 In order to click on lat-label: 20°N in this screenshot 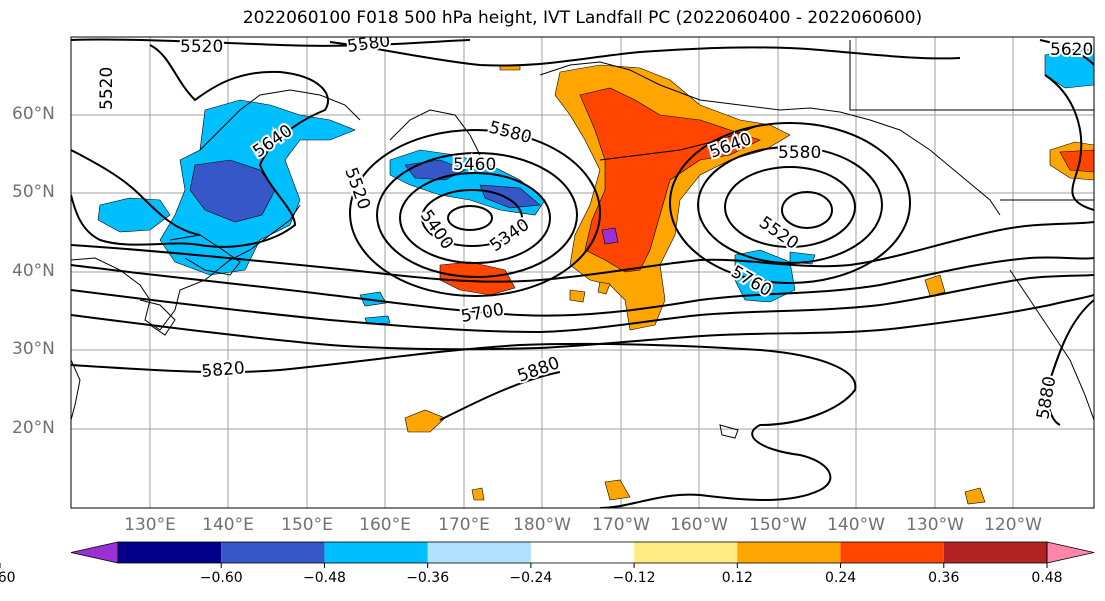, I will do `click(33, 428)`.